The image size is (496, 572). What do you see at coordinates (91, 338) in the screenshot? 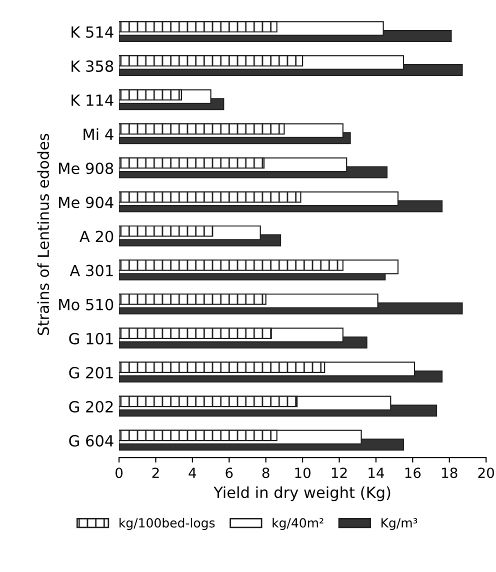
I see `y-tick-label: G 101` at bounding box center [91, 338].